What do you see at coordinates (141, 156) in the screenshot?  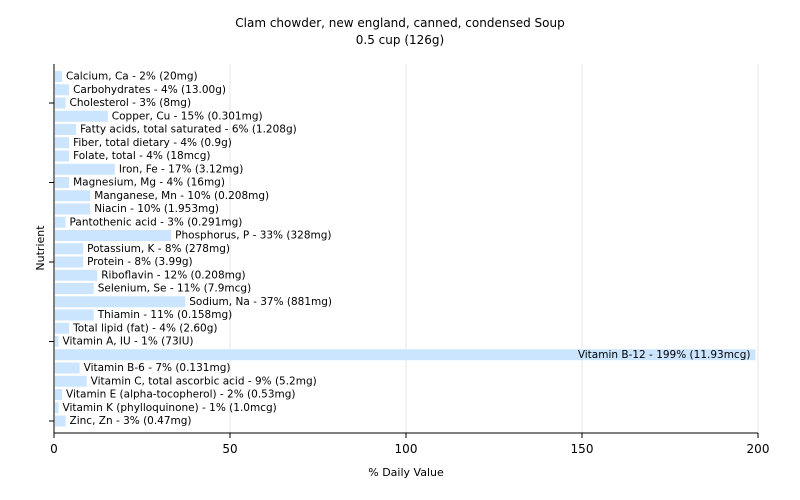 I see `bar-label: Folate, total - 4% (18mcg)` at bounding box center [141, 156].